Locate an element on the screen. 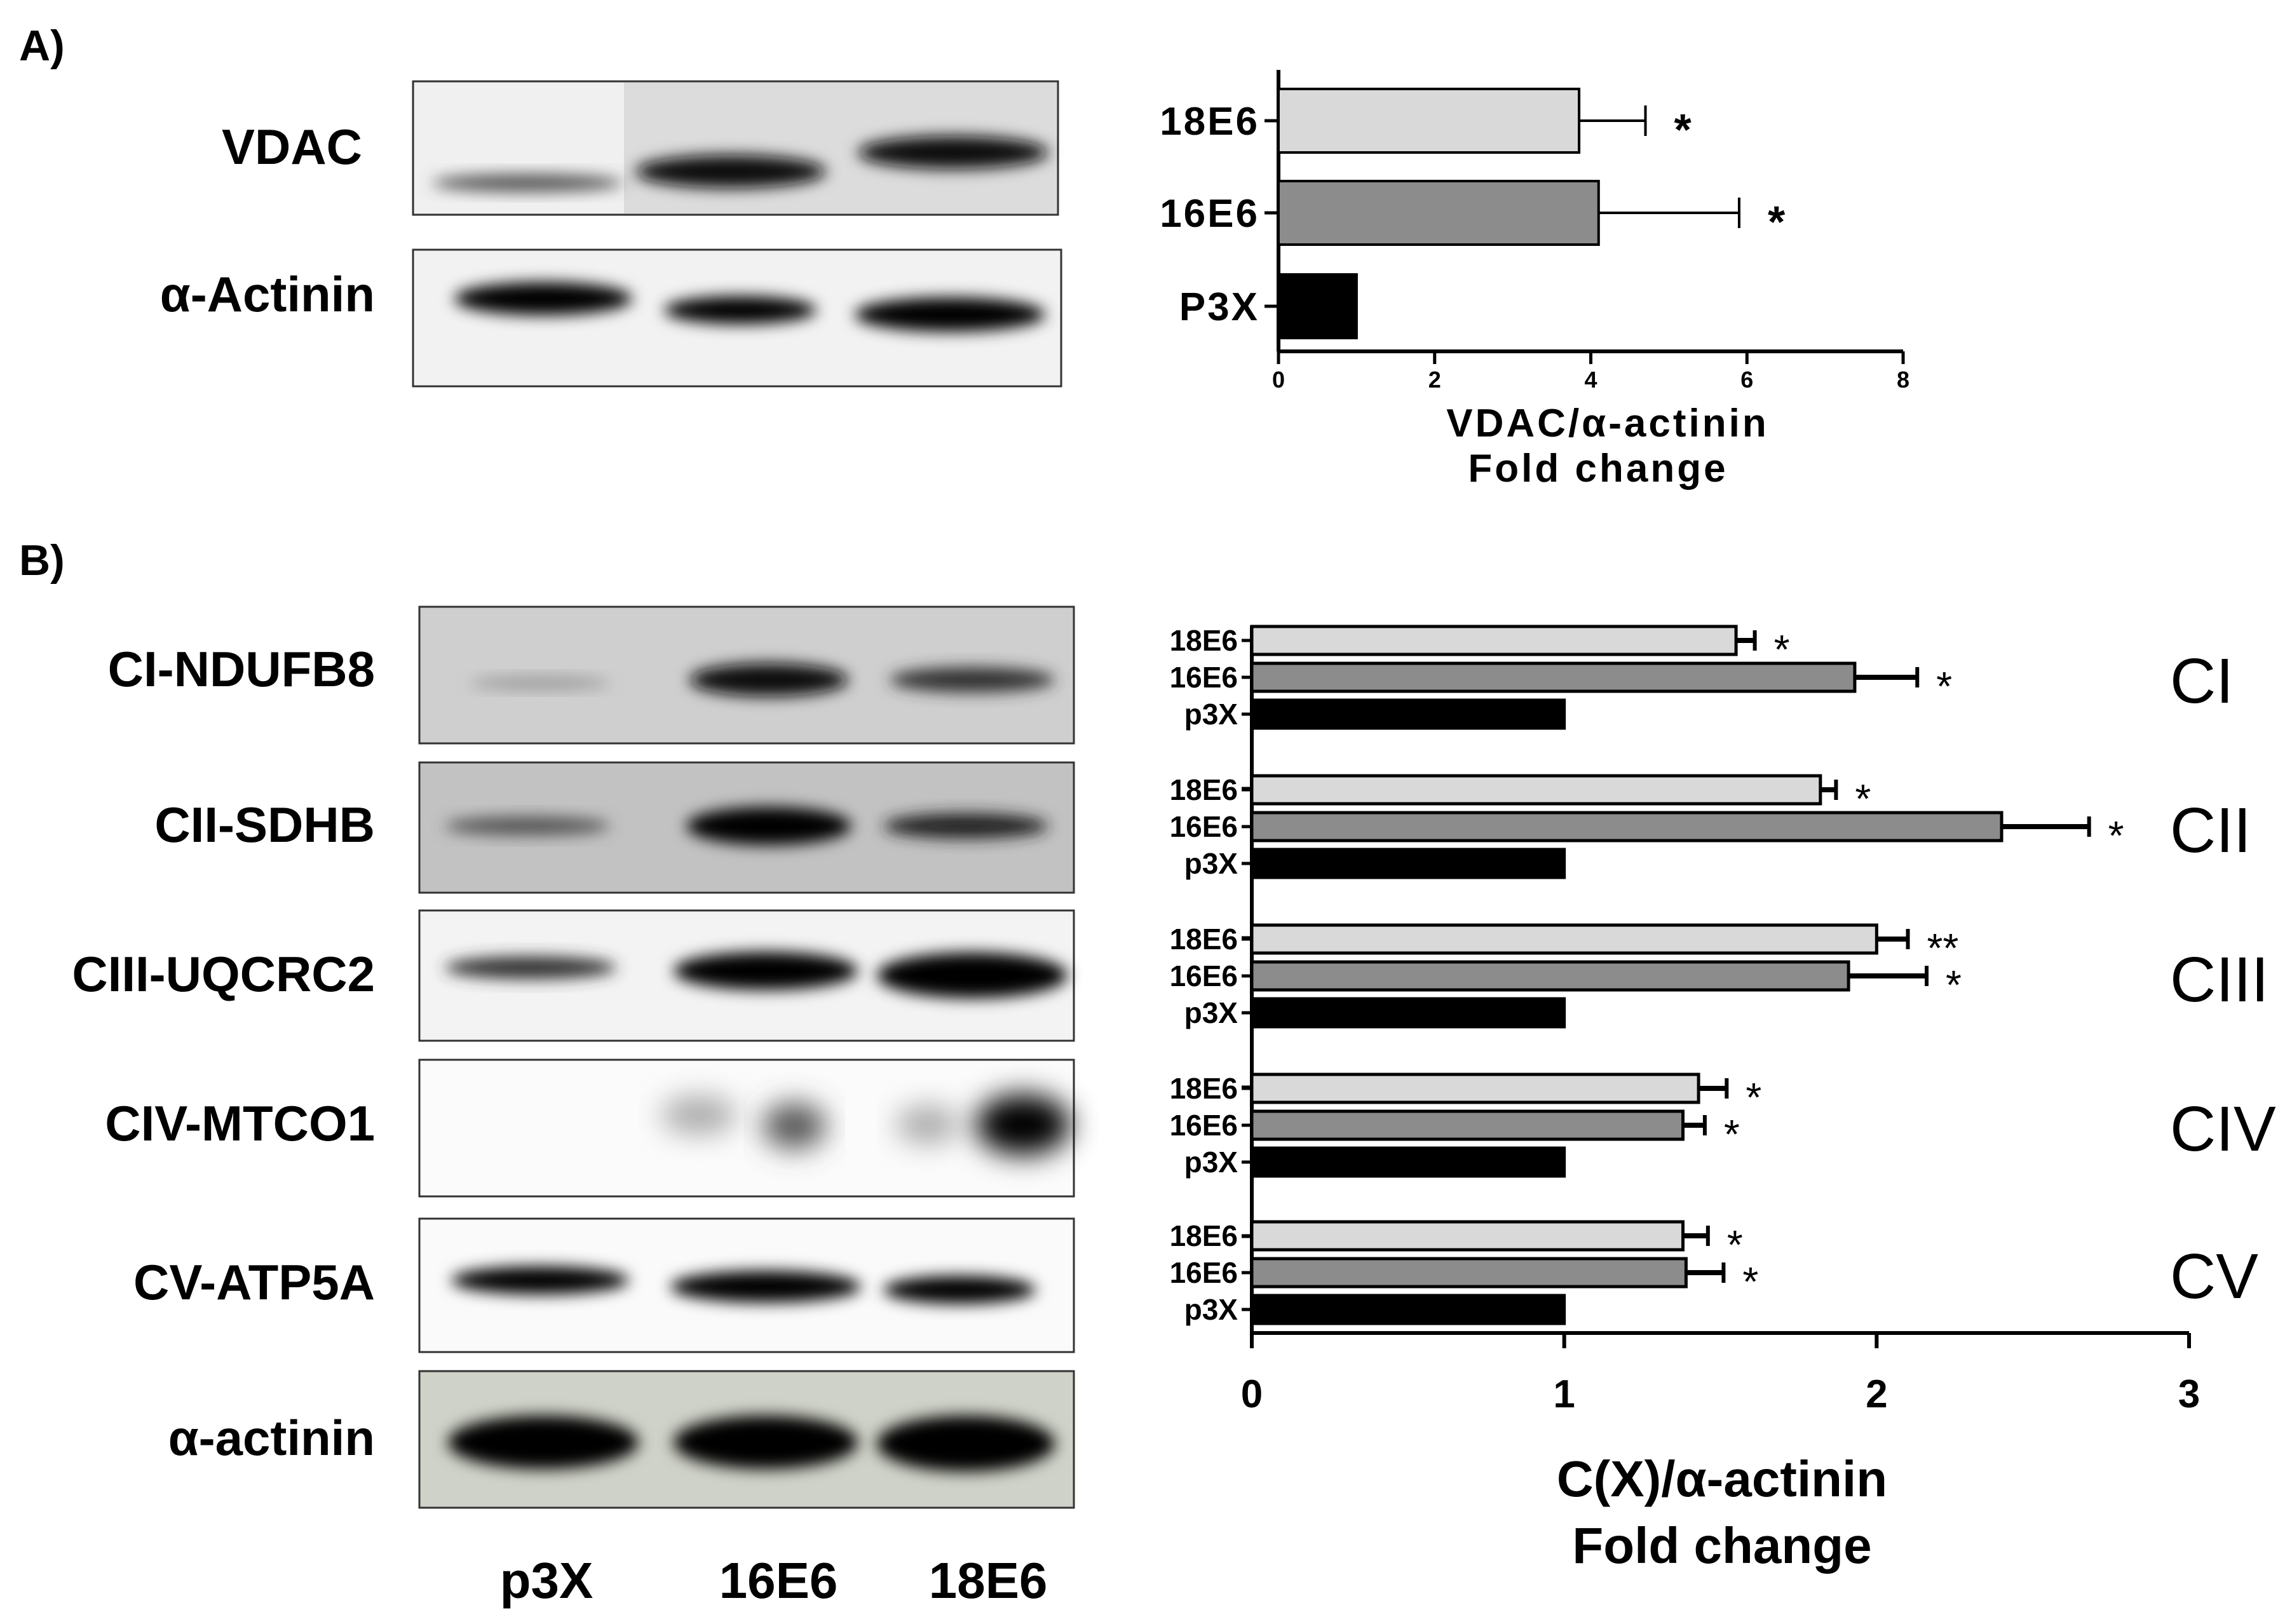 Image resolution: width=2292 pixels, height=1624 pixels. lane-label-16e6: 16E6 is located at coordinates (778, 1580).